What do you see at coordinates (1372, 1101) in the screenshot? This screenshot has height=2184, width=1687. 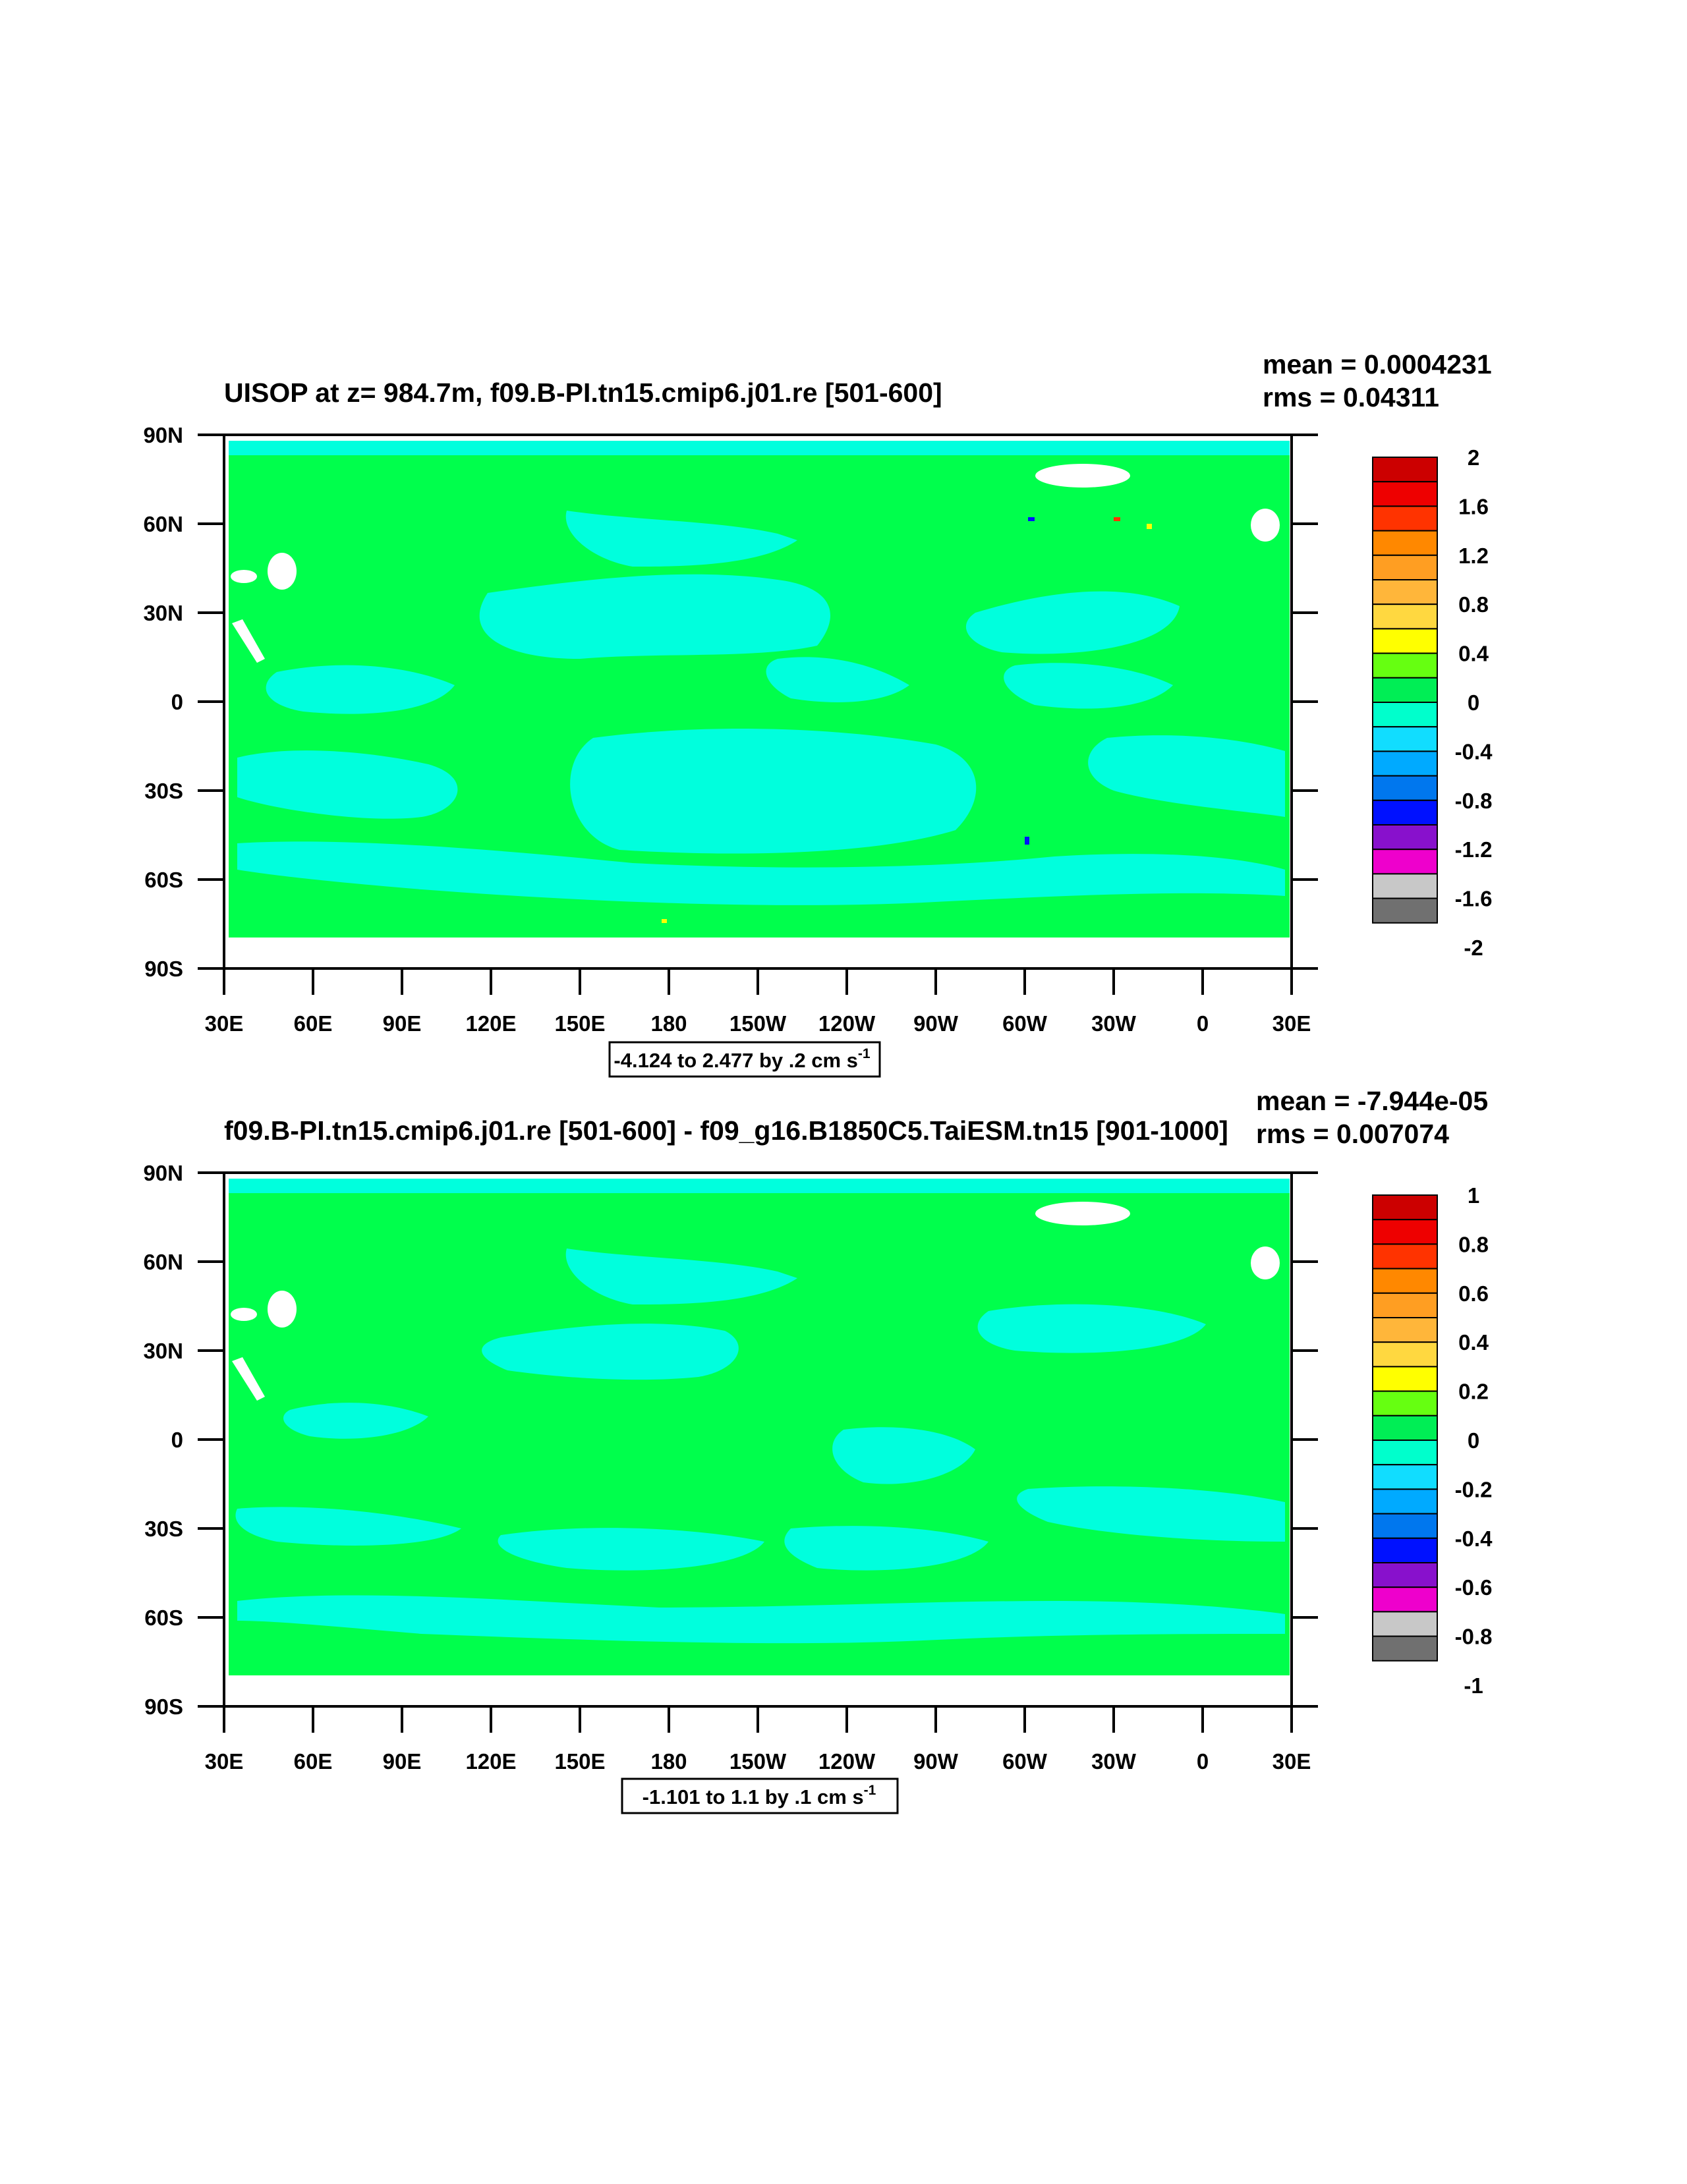 I see `panel-2-mean: mean = -7.944e-05` at bounding box center [1372, 1101].